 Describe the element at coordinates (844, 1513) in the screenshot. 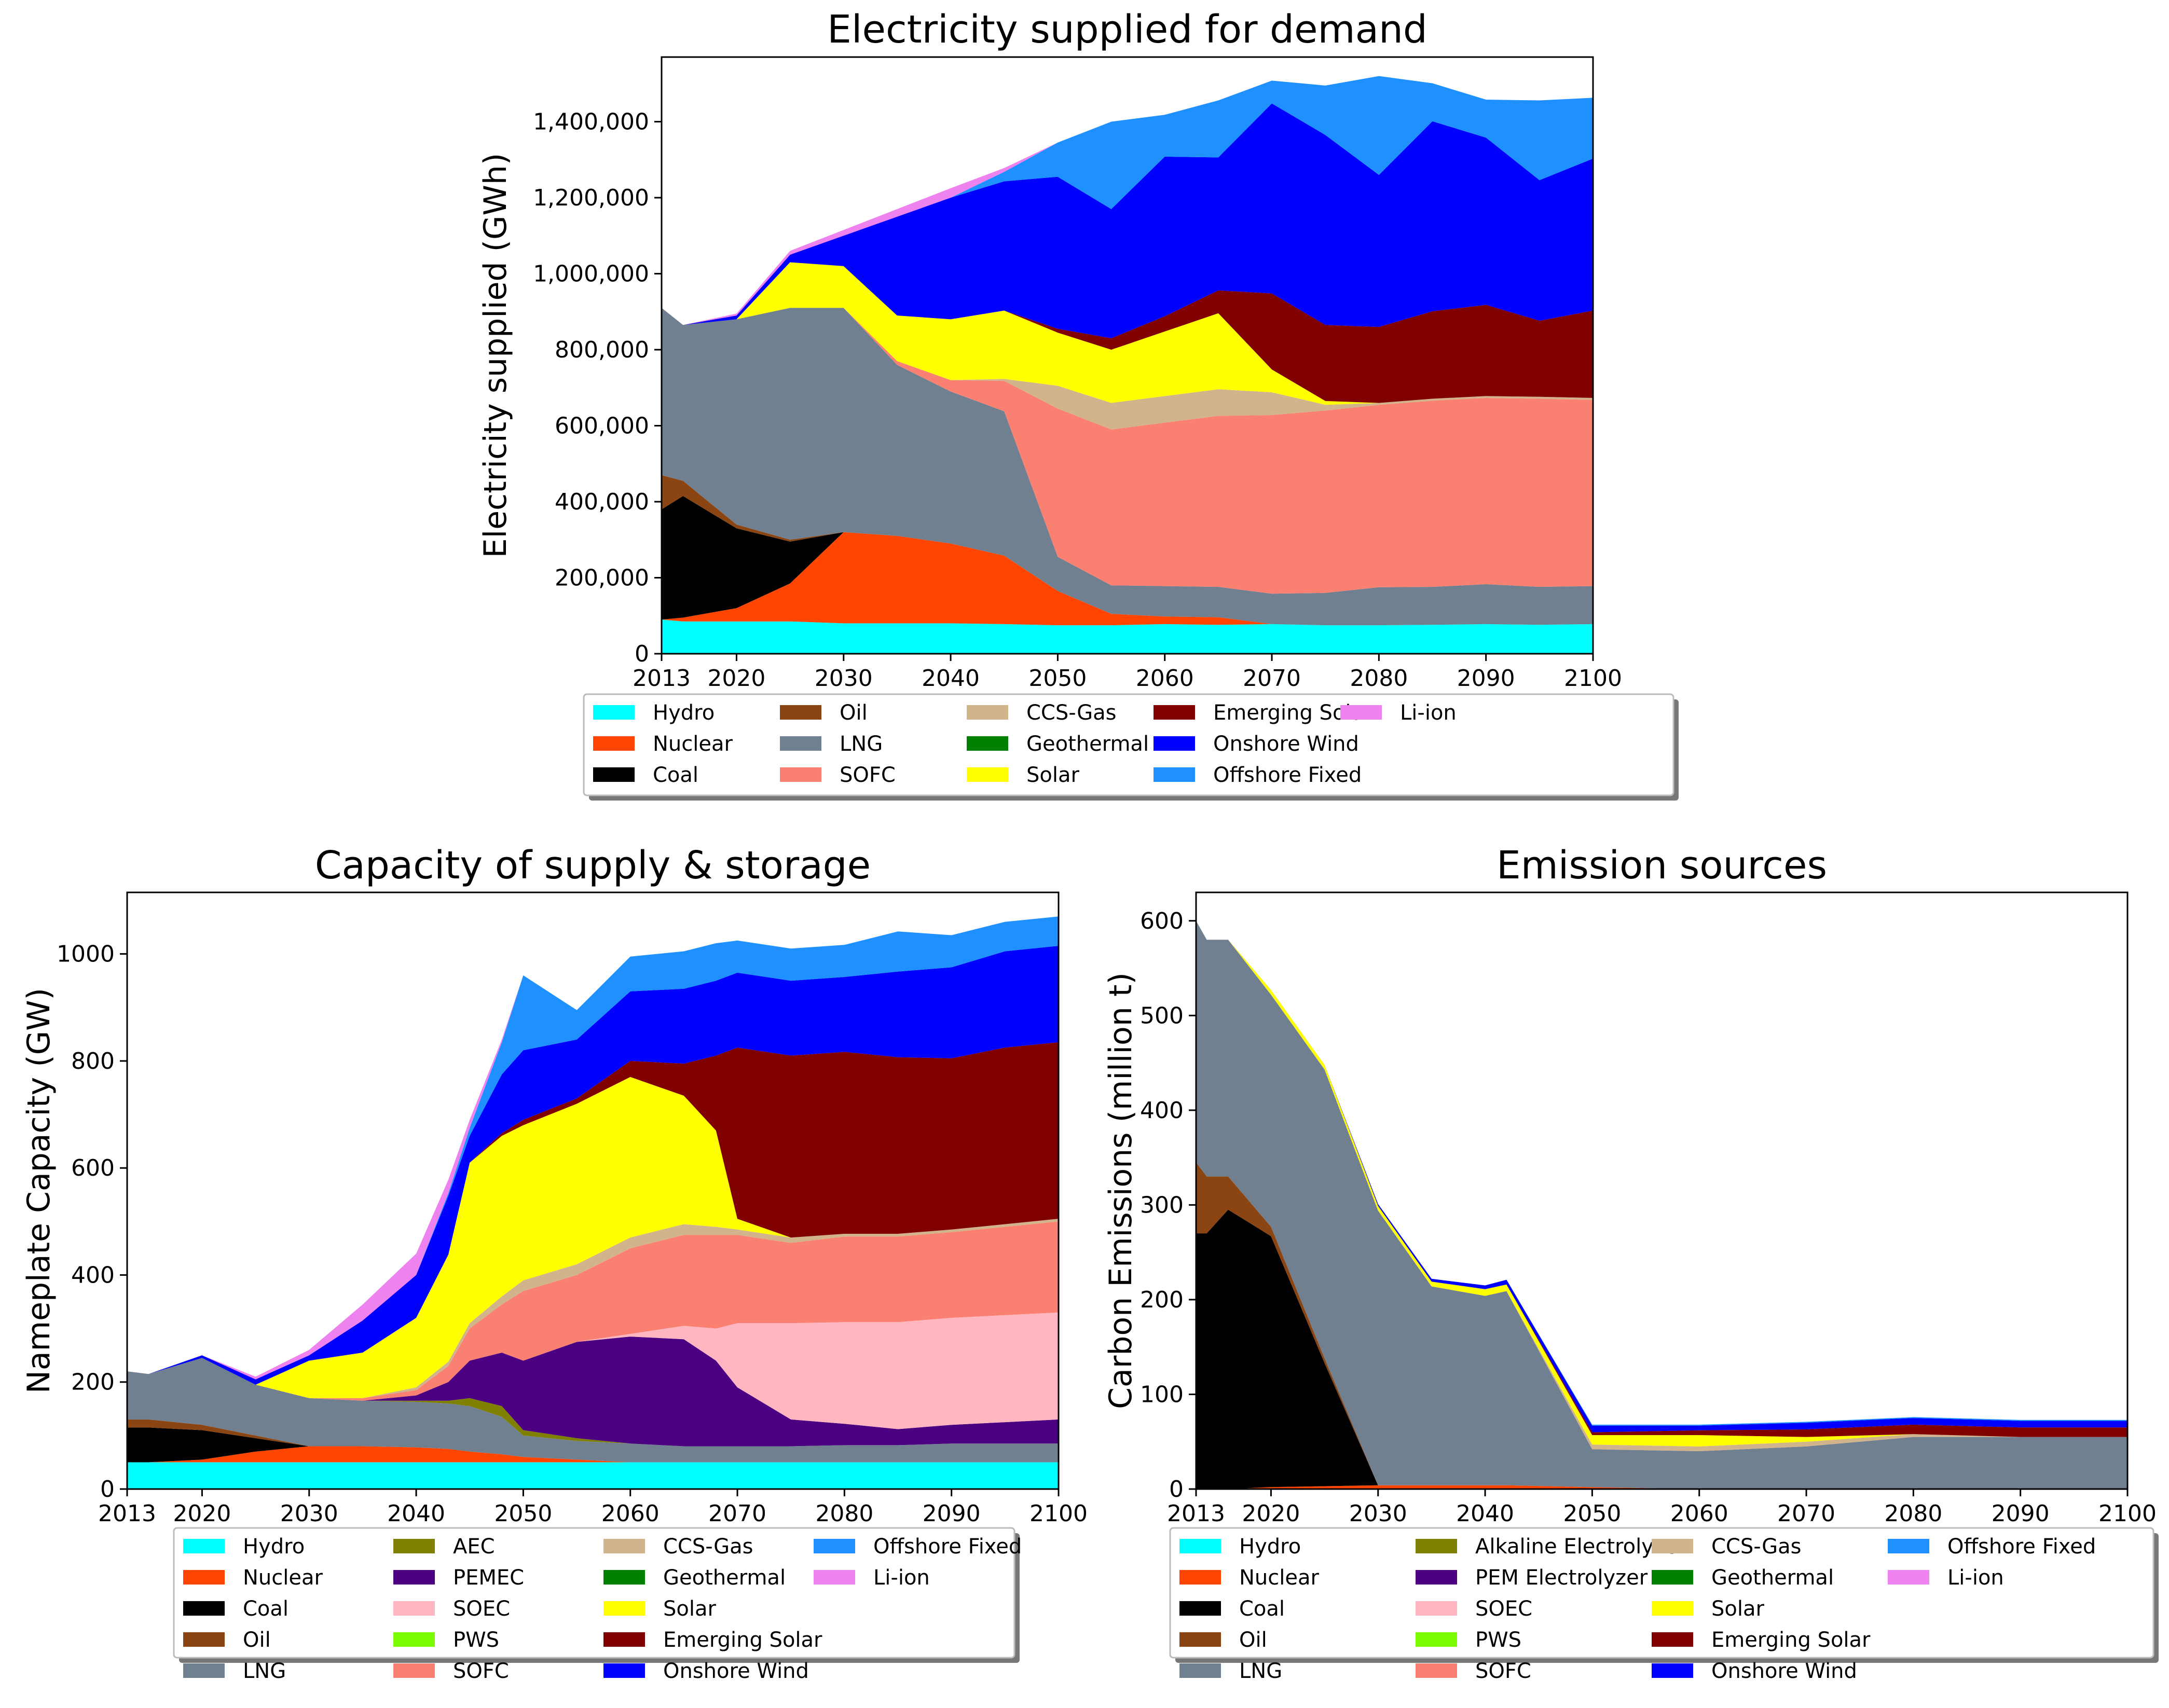

I see `x-tick-label: 2080` at that location.